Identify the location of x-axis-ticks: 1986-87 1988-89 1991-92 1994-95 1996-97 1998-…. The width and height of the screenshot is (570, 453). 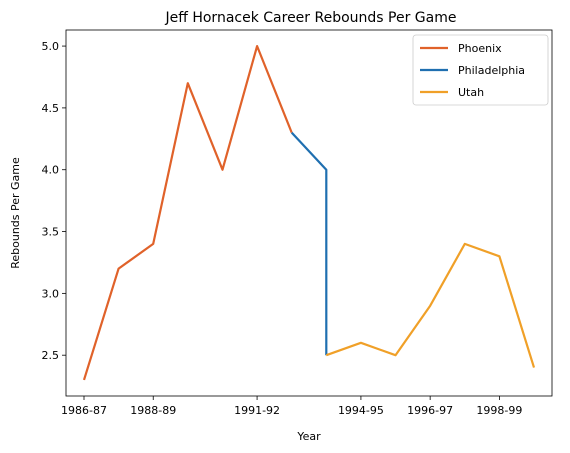
(291, 406).